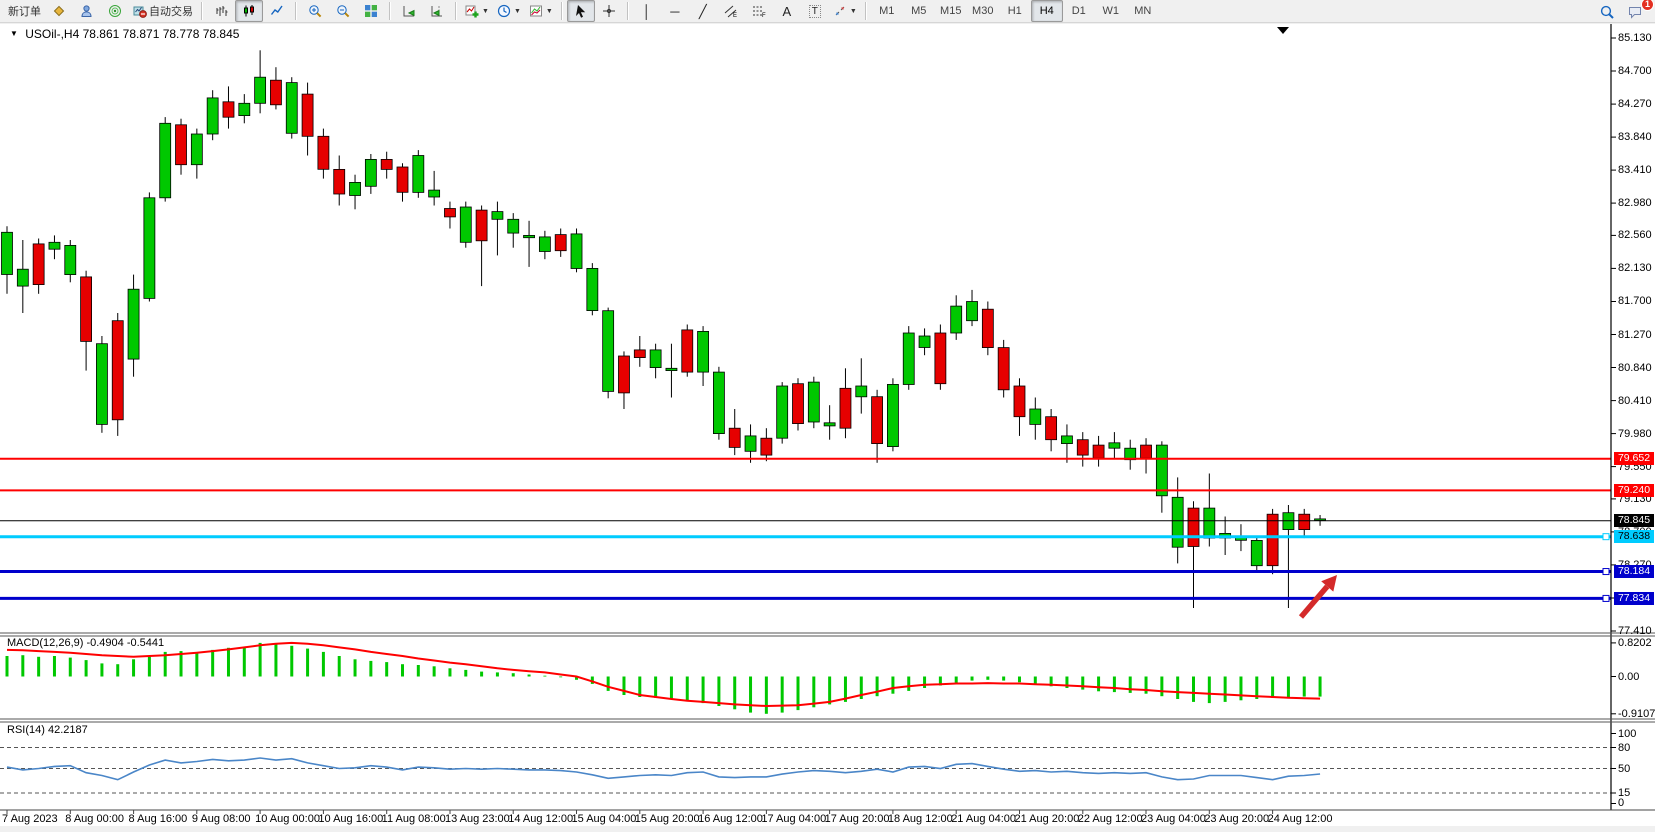 The width and height of the screenshot is (1655, 832). What do you see at coordinates (1635, 170) in the screenshot?
I see `price-tick-label: 83.410` at bounding box center [1635, 170].